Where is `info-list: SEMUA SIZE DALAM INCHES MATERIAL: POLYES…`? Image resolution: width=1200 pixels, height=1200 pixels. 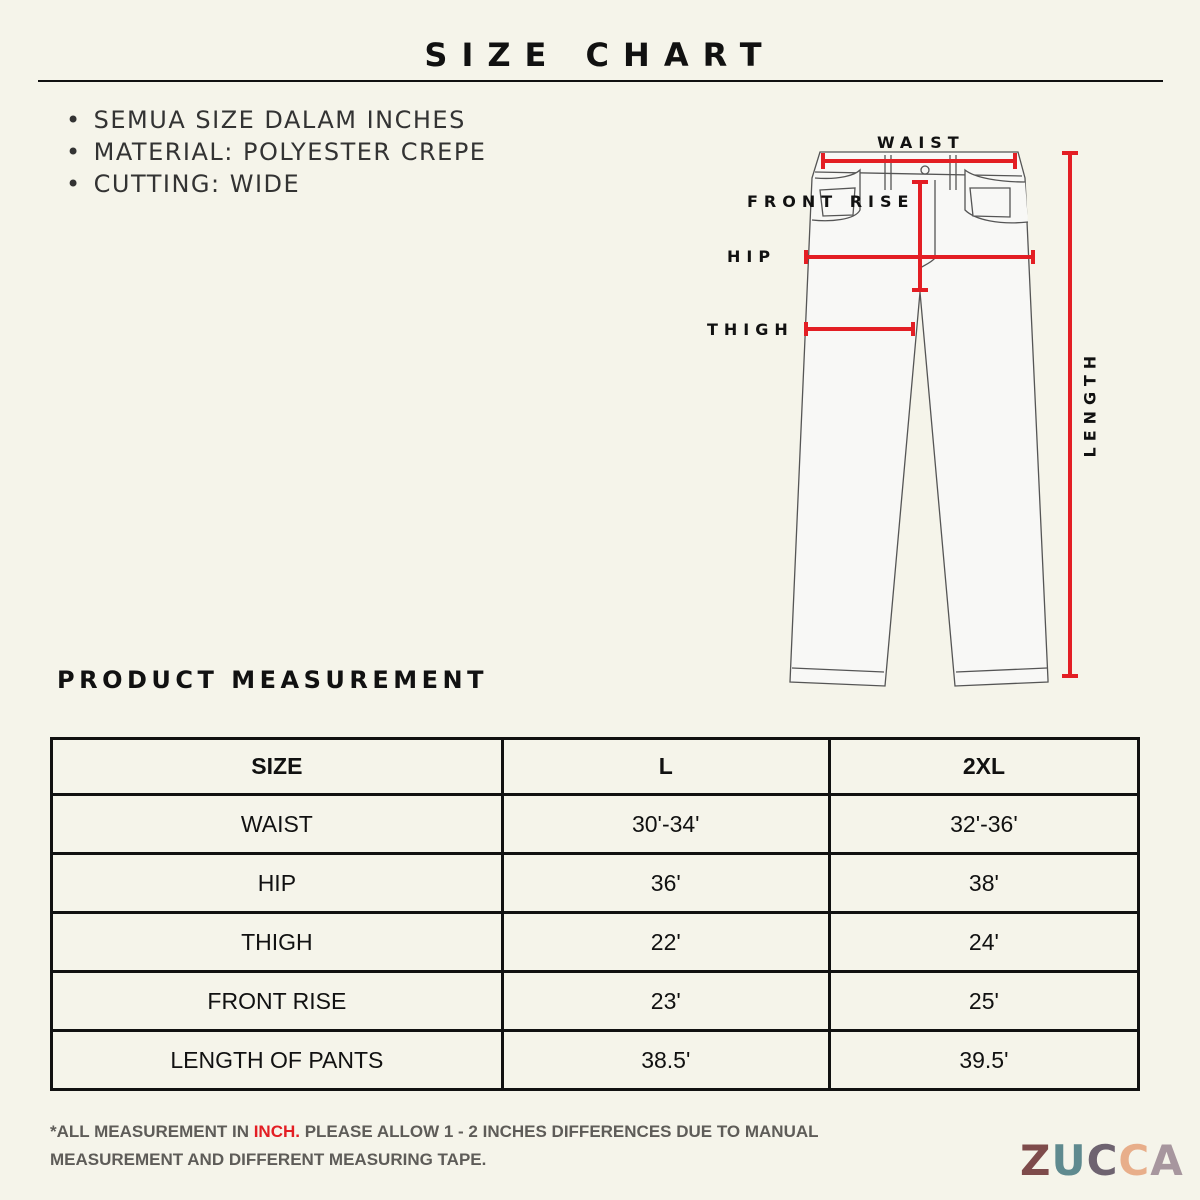 info-list: SEMUA SIZE DALAM INCHES MATERIAL: POLYES… is located at coordinates (276, 152).